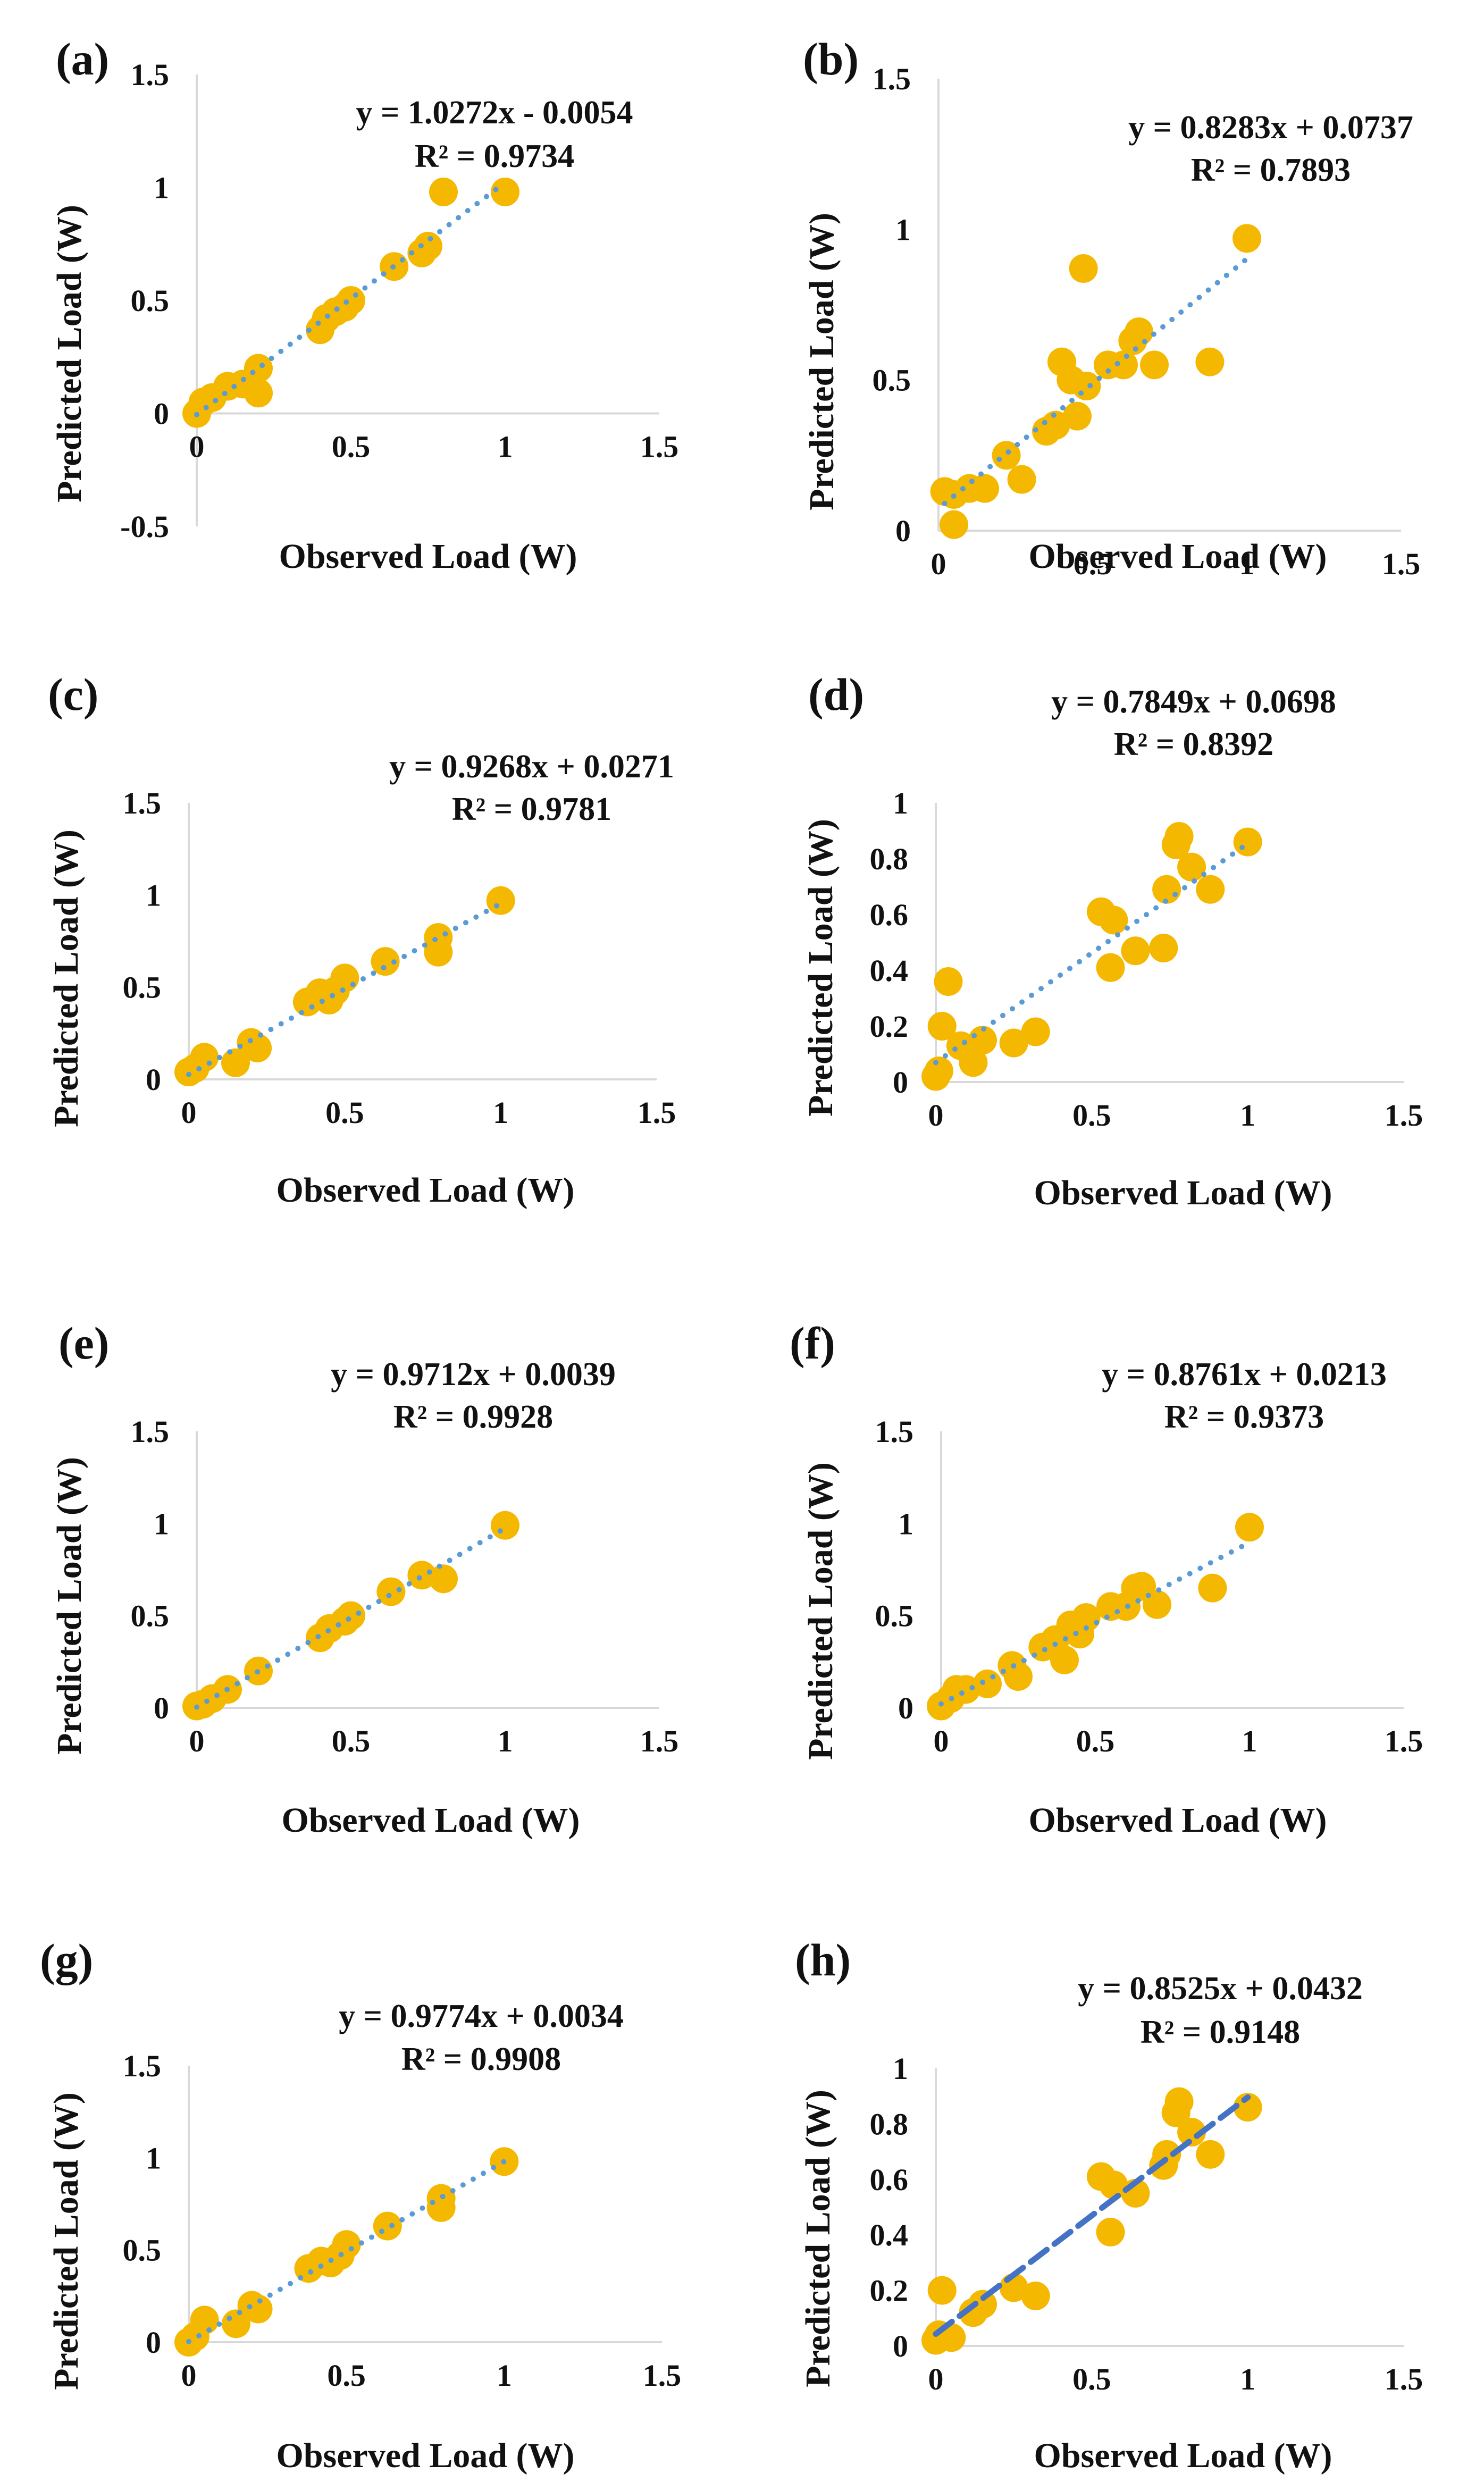 The width and height of the screenshot is (1484, 2490). I want to click on y-tick-label-d: 1, so click(900, 803).